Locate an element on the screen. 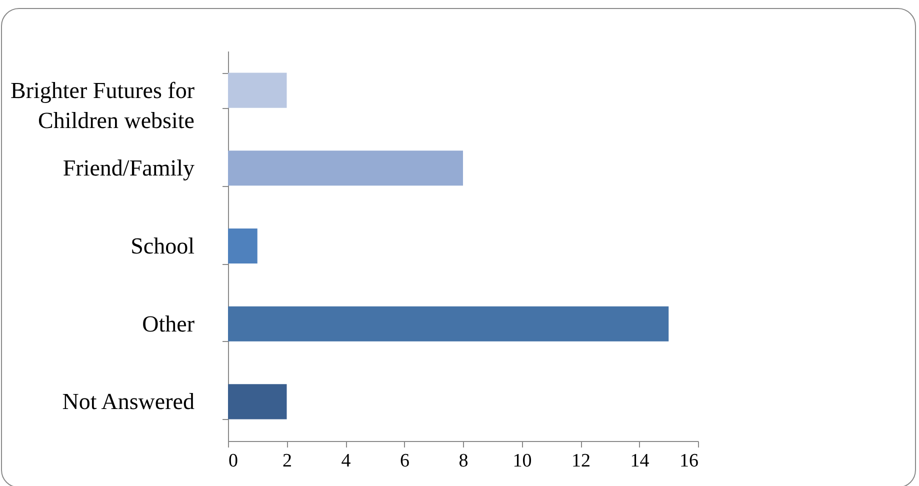  x-tick-label: 10 is located at coordinates (522, 461).